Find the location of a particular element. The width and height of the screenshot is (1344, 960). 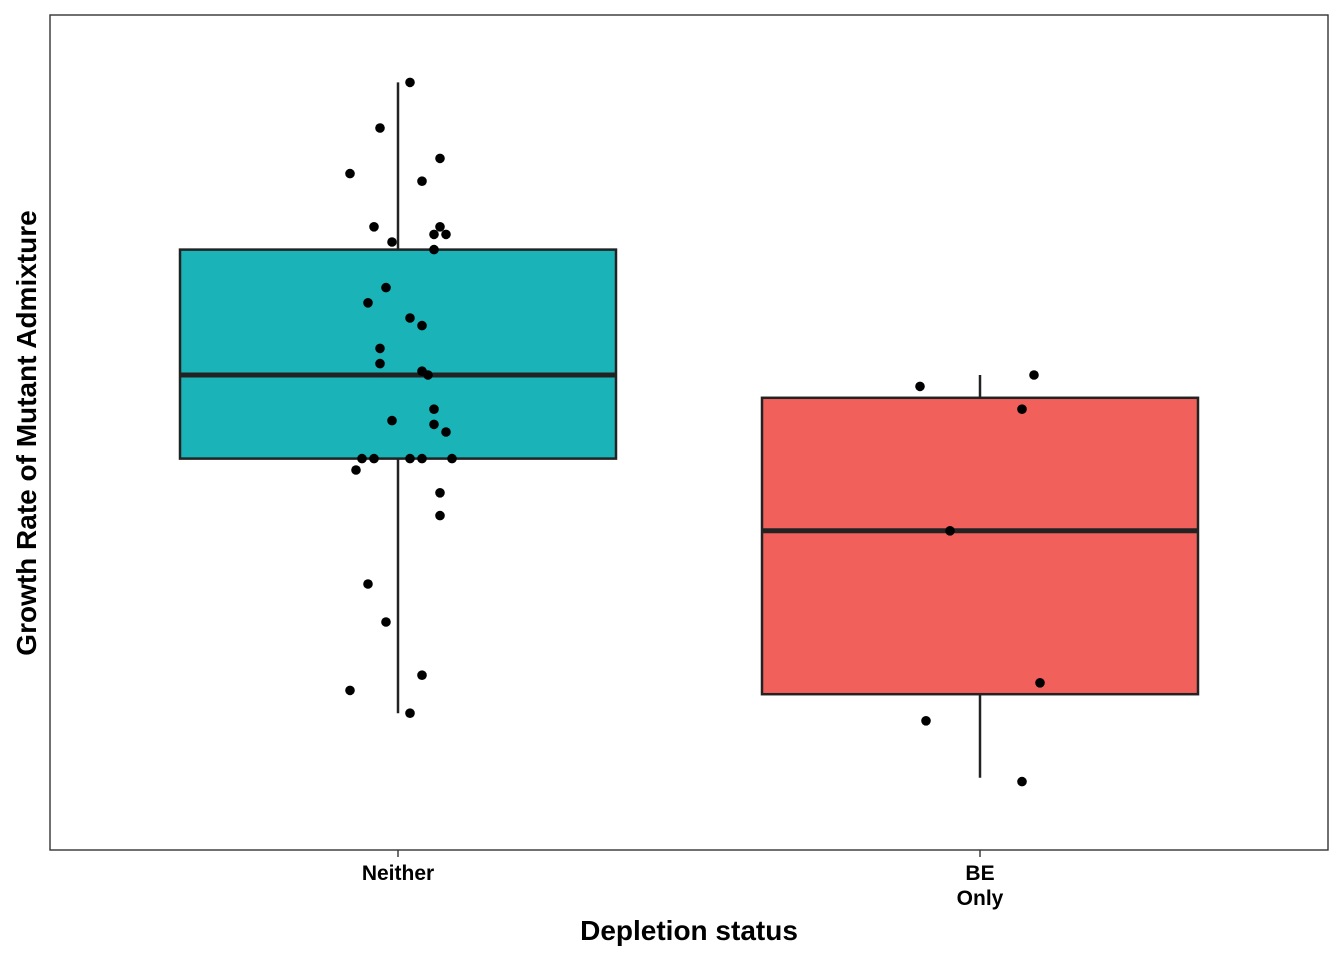

y-axis-title: Growth Rate of Mutant Admixture is located at coordinates (26, 432).